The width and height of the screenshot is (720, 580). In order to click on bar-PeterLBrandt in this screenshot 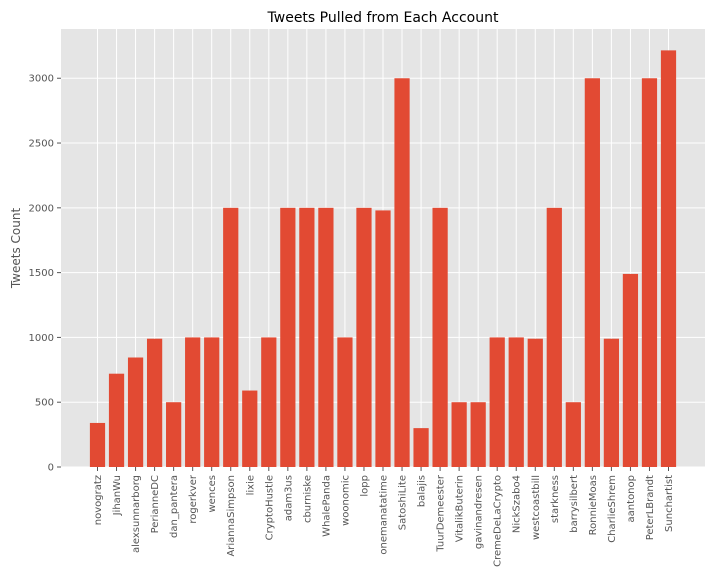, I will do `click(649, 272)`.